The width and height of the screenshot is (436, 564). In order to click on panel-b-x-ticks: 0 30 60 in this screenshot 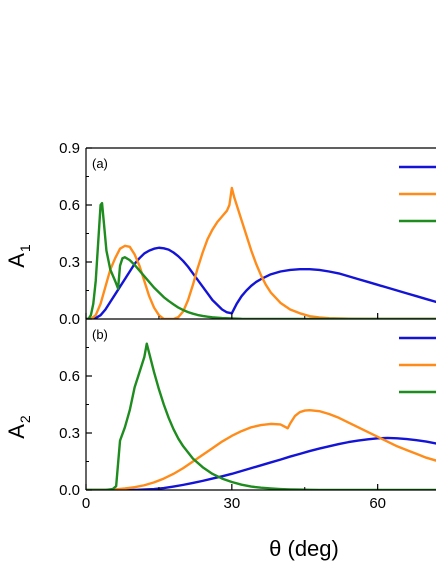, I will do `click(234, 498)`.